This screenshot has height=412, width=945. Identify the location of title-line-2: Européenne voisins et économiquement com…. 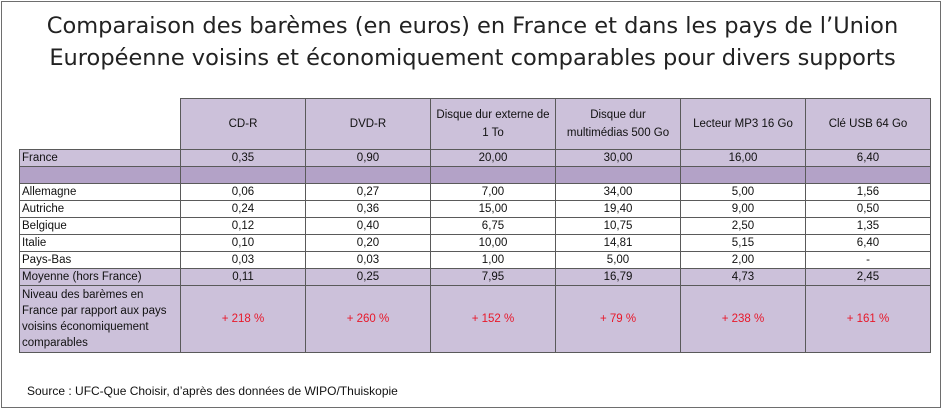
(472, 58).